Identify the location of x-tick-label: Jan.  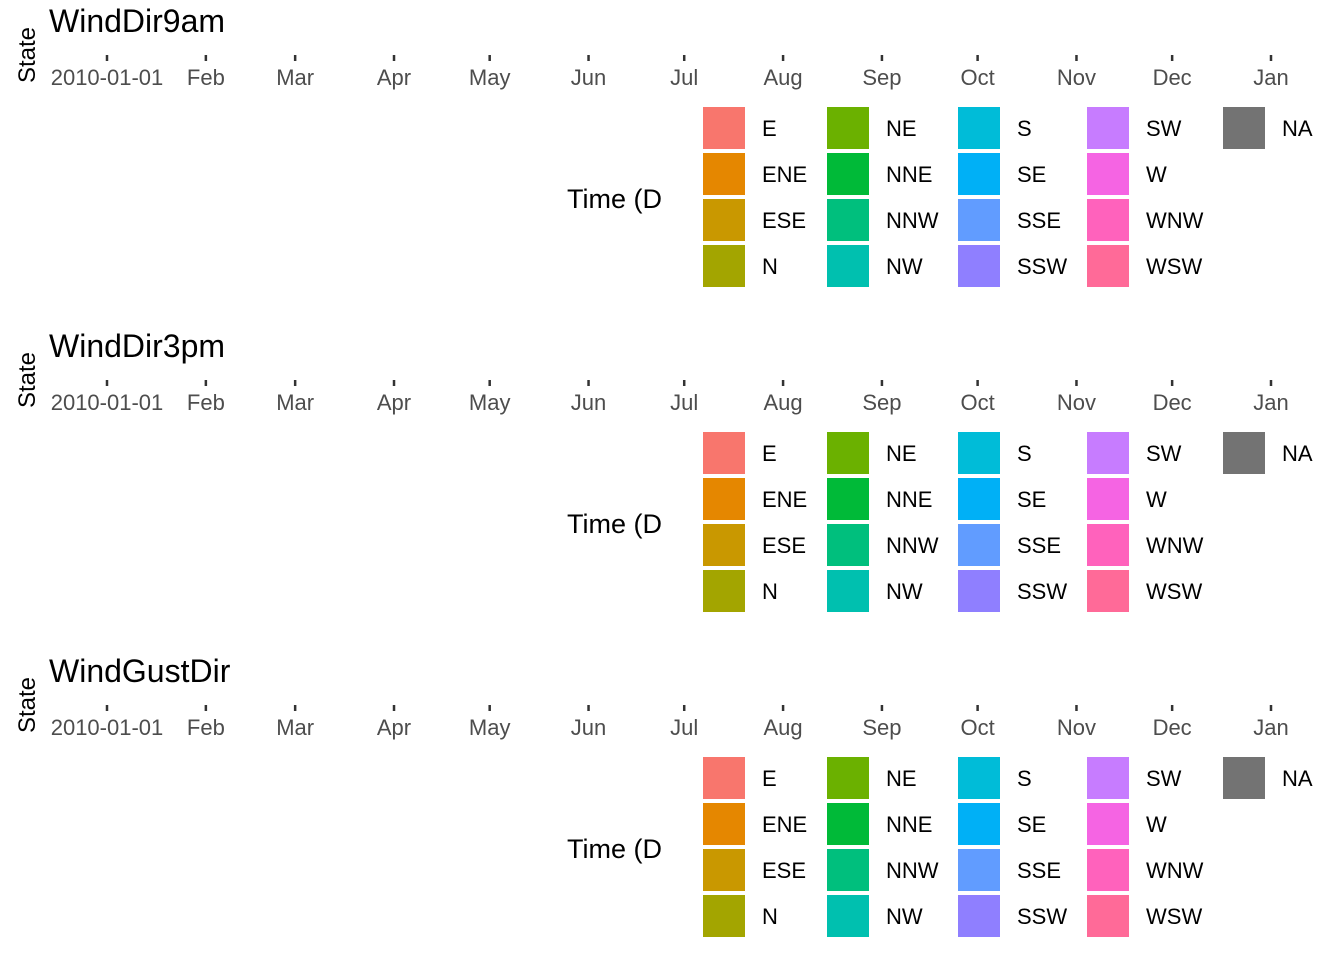
(1270, 402).